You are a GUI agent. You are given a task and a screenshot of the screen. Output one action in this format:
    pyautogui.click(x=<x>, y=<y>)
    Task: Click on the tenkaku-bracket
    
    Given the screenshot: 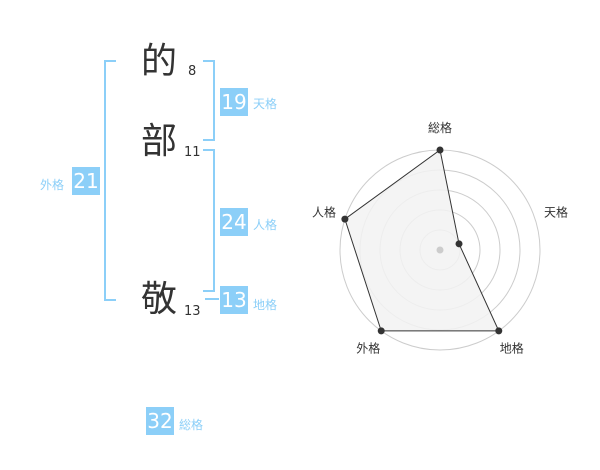 What is the action you would take?
    pyautogui.click(x=209, y=100)
    